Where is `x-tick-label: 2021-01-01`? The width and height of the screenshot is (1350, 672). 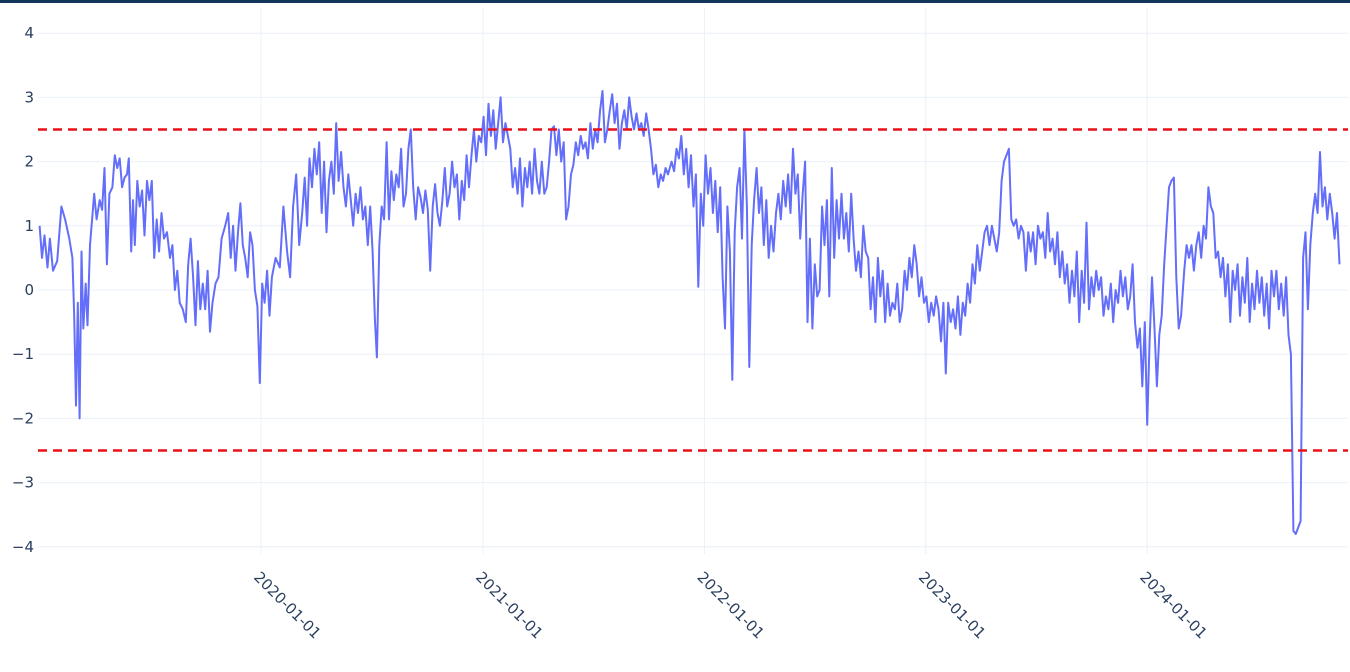
x-tick-label: 2021-01-01 is located at coordinates (509, 605).